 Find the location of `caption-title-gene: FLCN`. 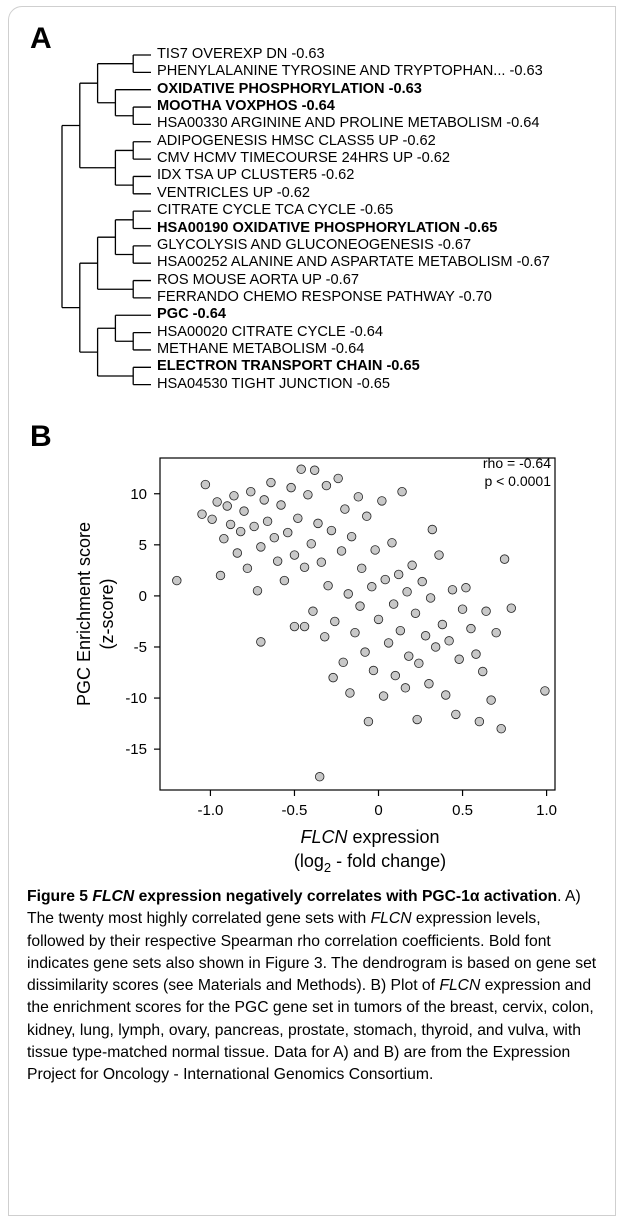

caption-title-gene: FLCN is located at coordinates (113, 896).